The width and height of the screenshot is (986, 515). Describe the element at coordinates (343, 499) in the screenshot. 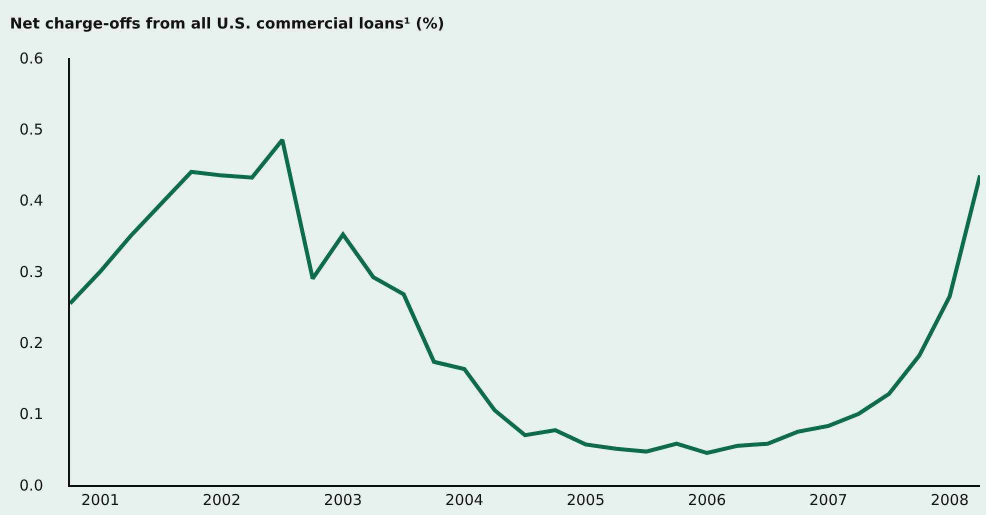

I see `x-tick-label: 2003` at that location.